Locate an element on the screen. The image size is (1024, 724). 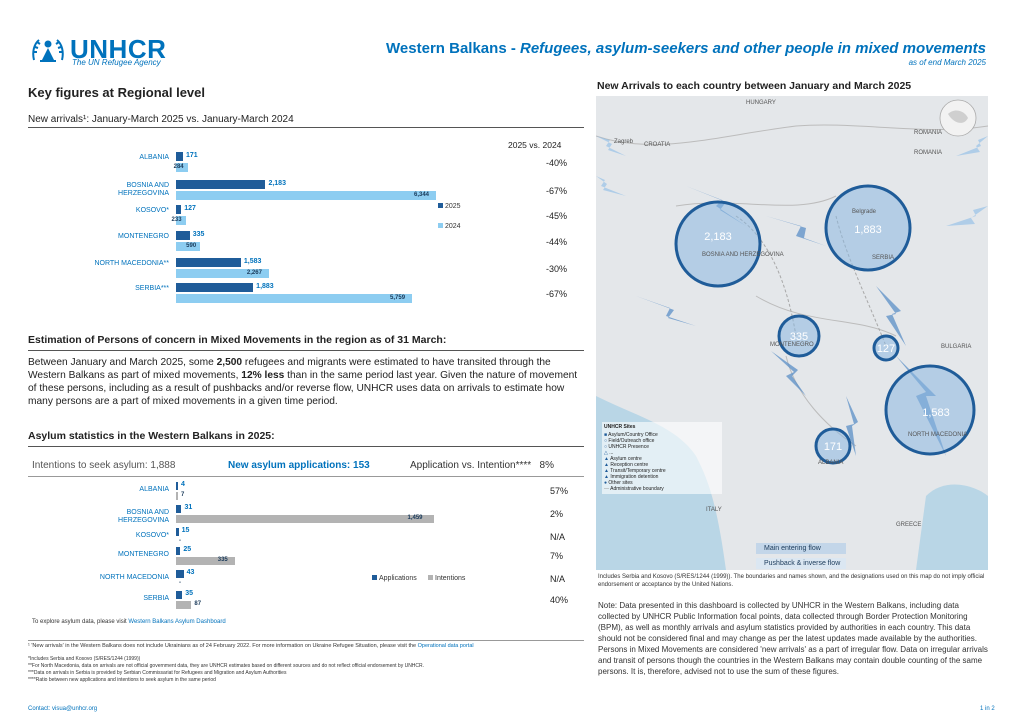
bar-value-2025: 1,583 is located at coordinates (252, 261).